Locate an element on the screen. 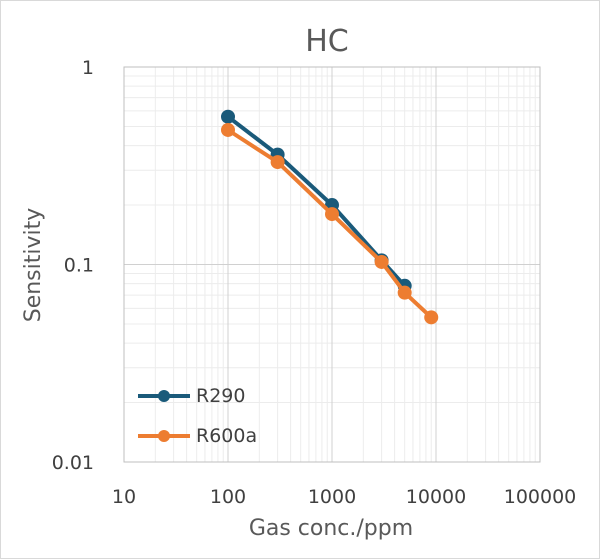 This screenshot has width=600, height=559. x-tick-label: 10 is located at coordinates (124, 497).